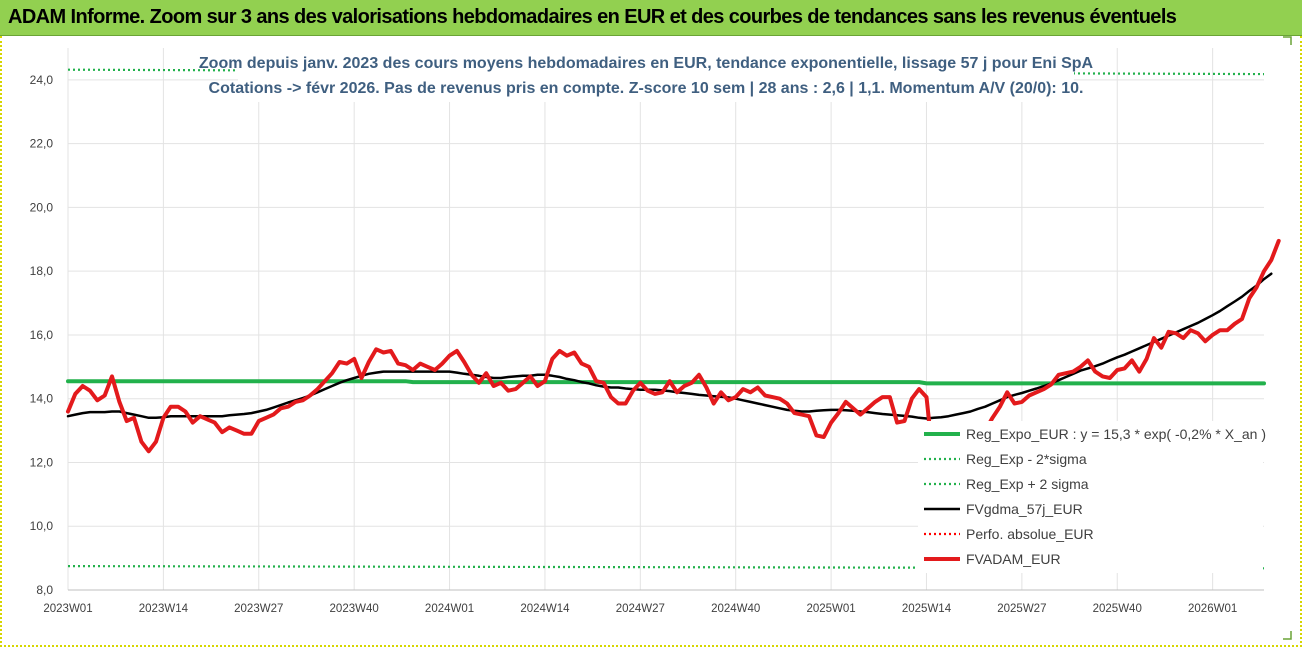 The height and width of the screenshot is (647, 1302). What do you see at coordinates (1026, 459) in the screenshot?
I see `legend-label-2: Reg_Exp - 2*sigma` at bounding box center [1026, 459].